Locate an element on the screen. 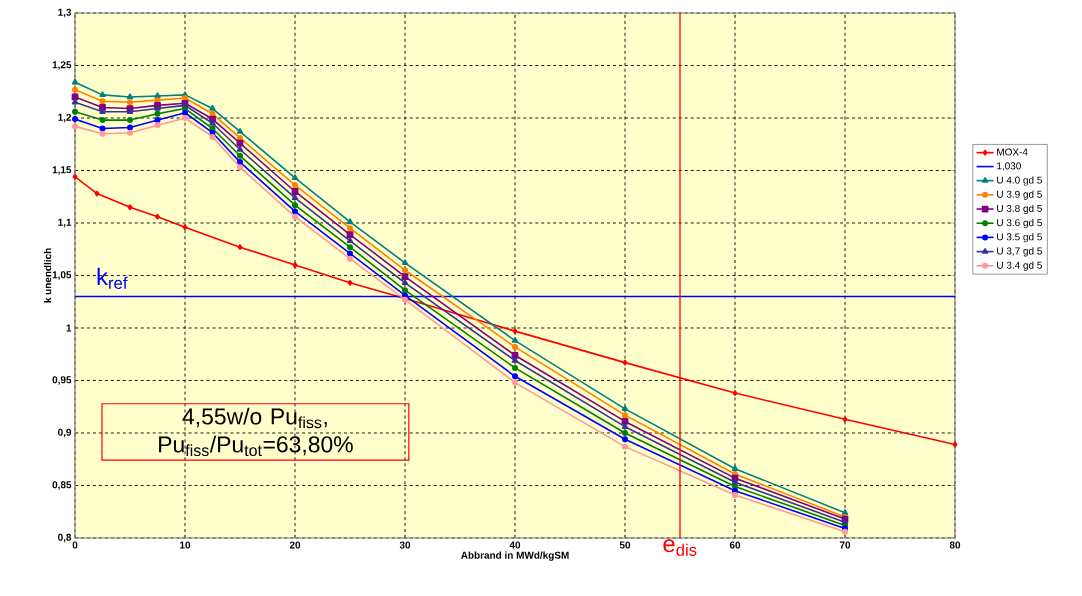 This screenshot has width=1082, height=596. x-tick-label: 20 is located at coordinates (295, 545).